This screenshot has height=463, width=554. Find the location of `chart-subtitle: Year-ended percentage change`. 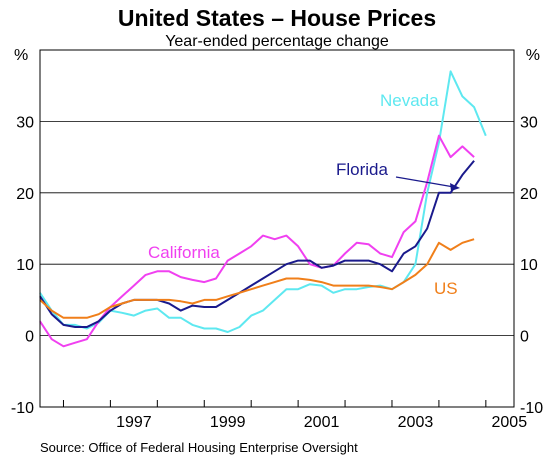

chart-subtitle: Year-ended percentage change is located at coordinates (277, 41).